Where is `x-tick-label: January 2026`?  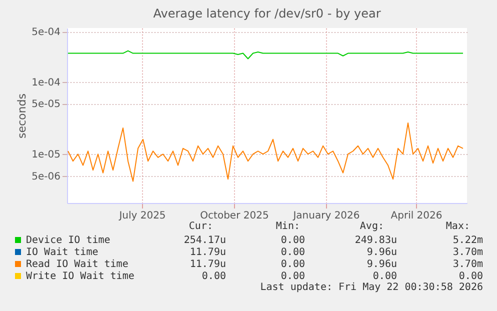
x-tick-label: January 2026 is located at coordinates (326, 216).